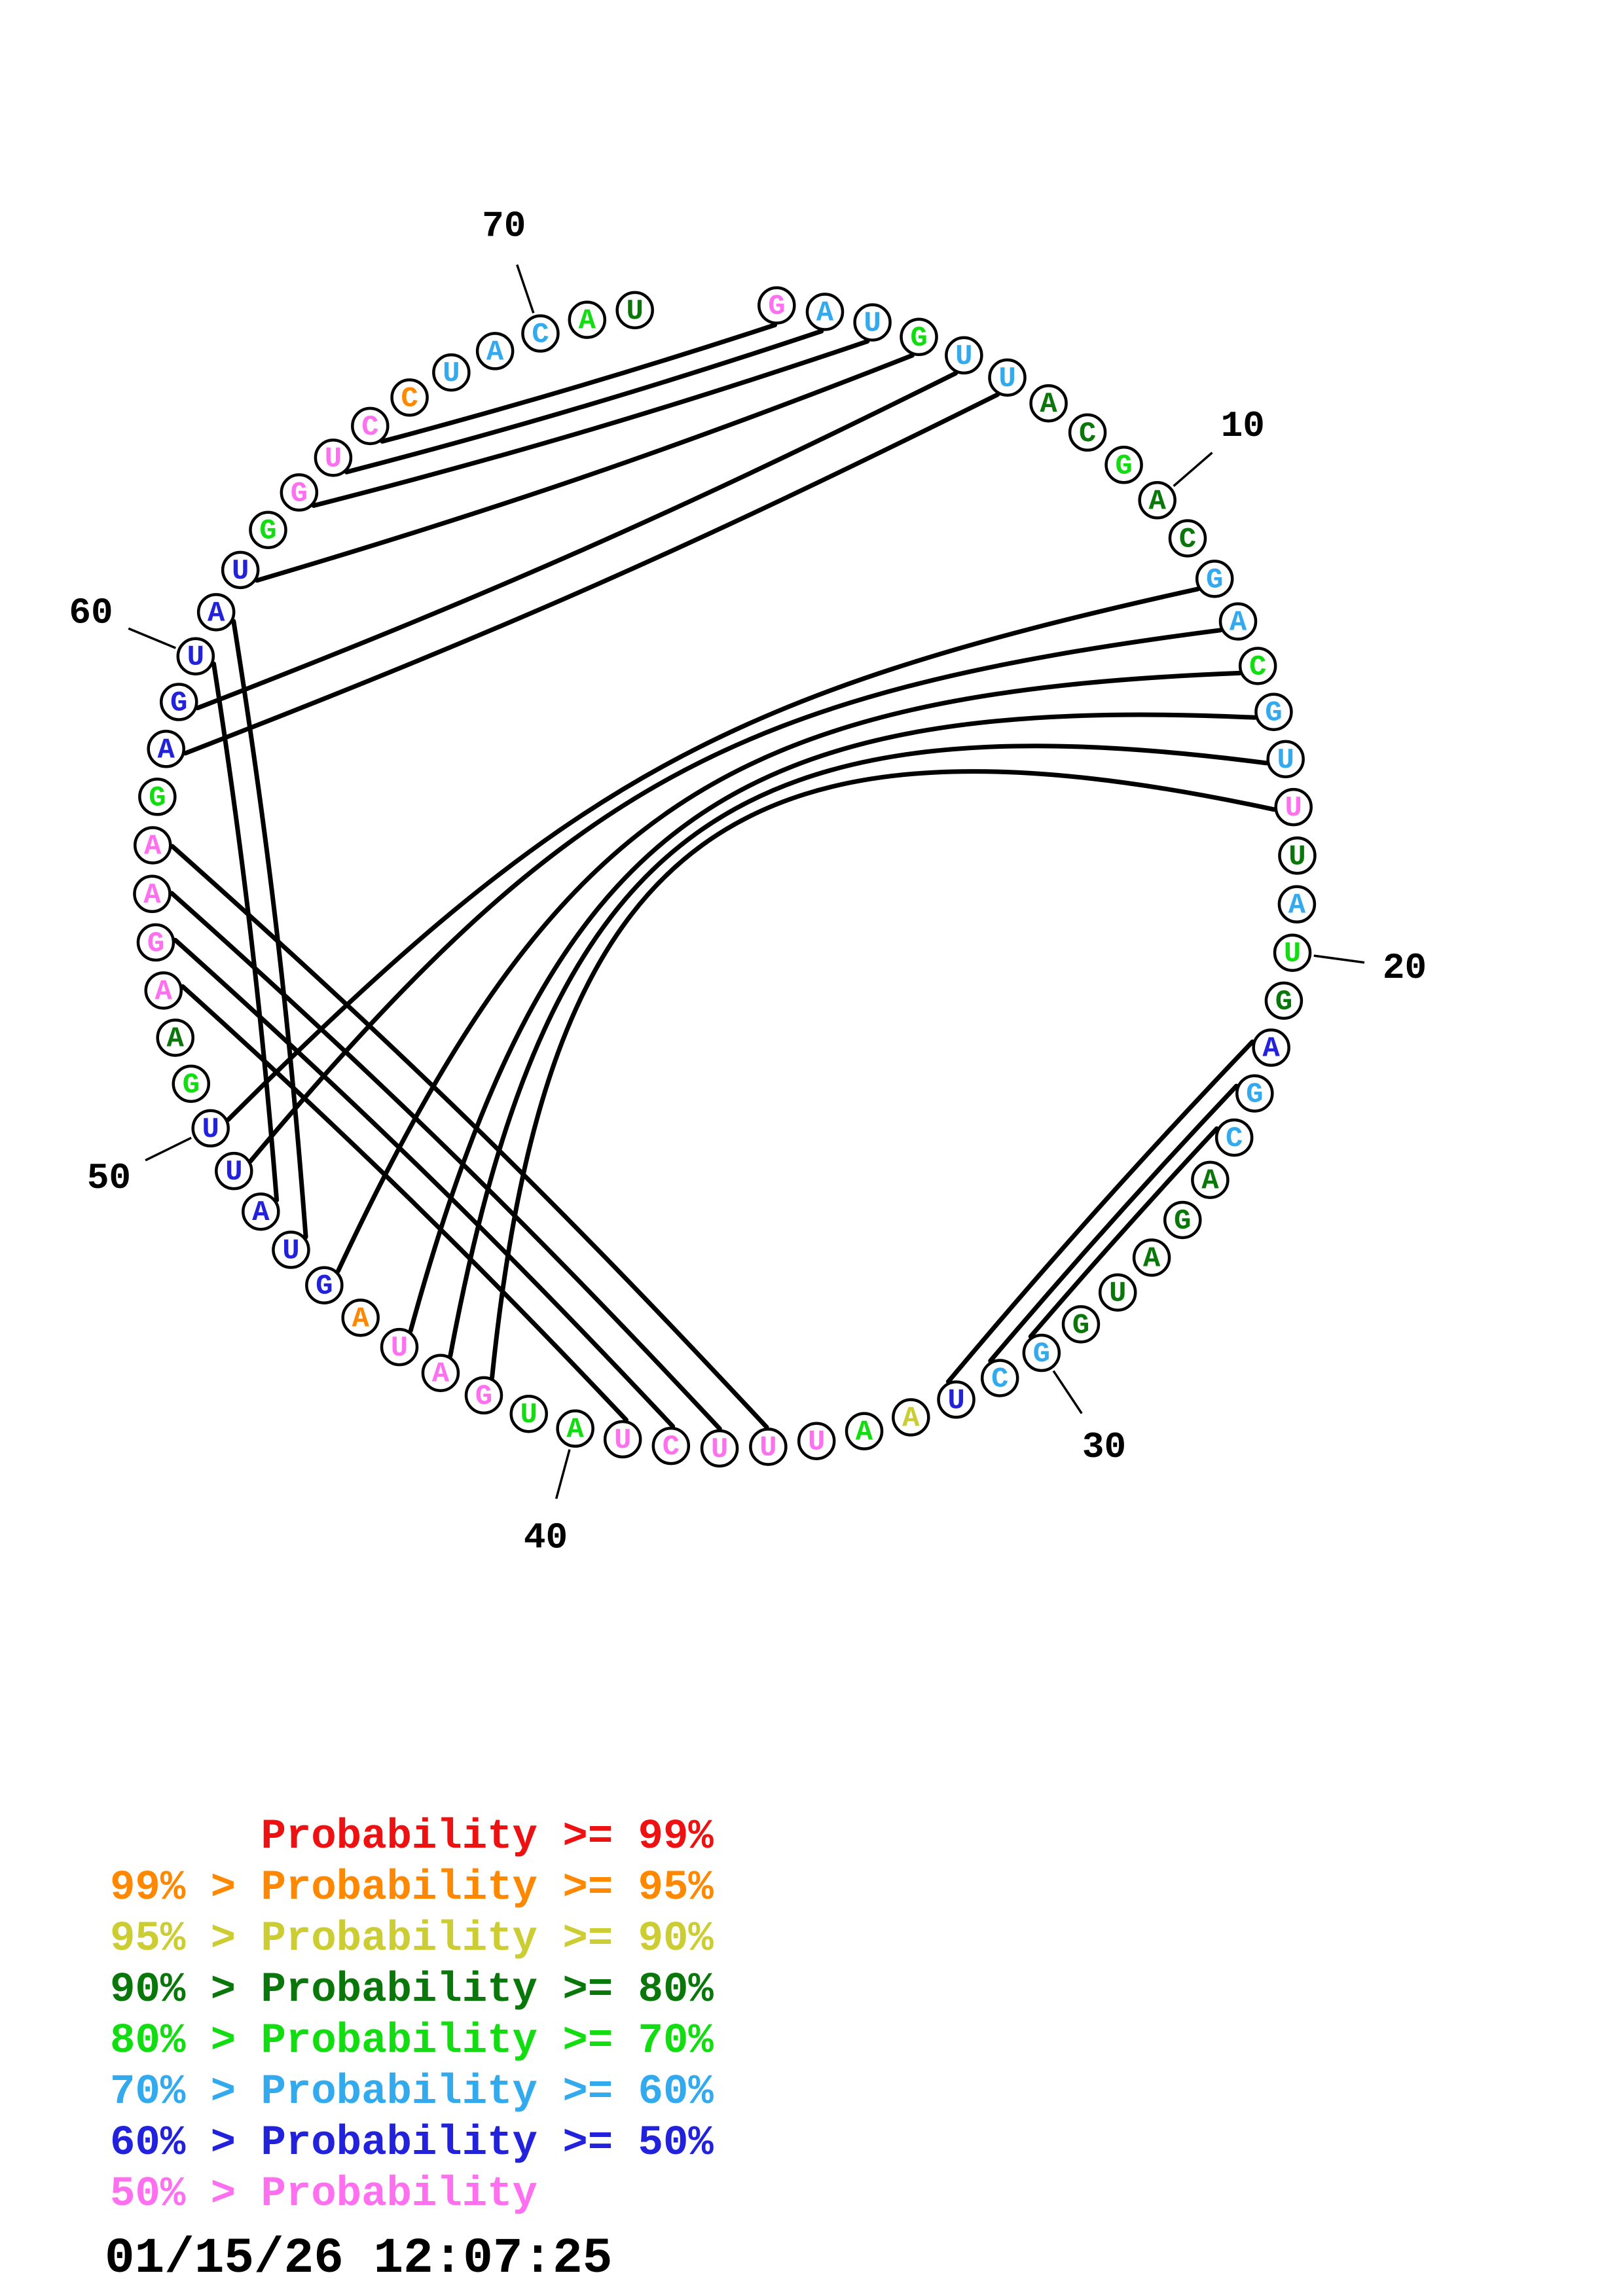  What do you see at coordinates (233, 1172) in the screenshot?
I see `nucleotide-letter-49-U: U` at bounding box center [233, 1172].